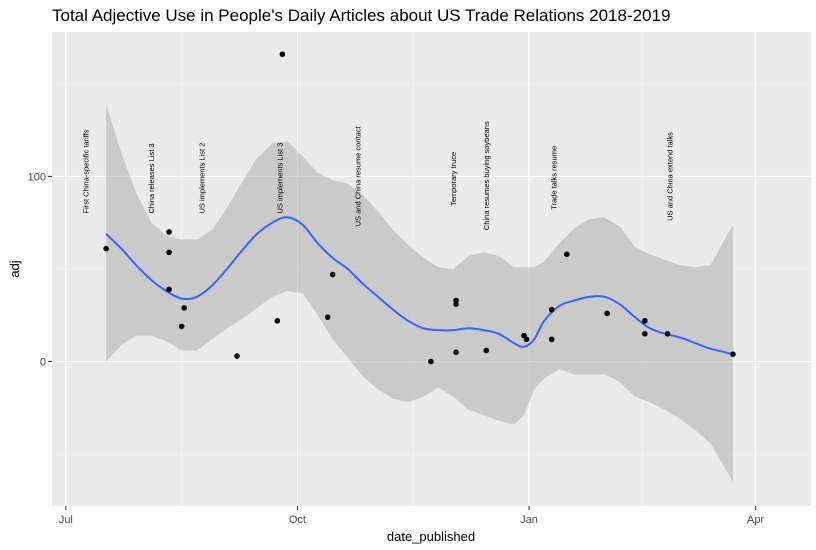 The width and height of the screenshot is (816, 550). What do you see at coordinates (43, 363) in the screenshot?
I see `y-tick-label: 0` at bounding box center [43, 363].